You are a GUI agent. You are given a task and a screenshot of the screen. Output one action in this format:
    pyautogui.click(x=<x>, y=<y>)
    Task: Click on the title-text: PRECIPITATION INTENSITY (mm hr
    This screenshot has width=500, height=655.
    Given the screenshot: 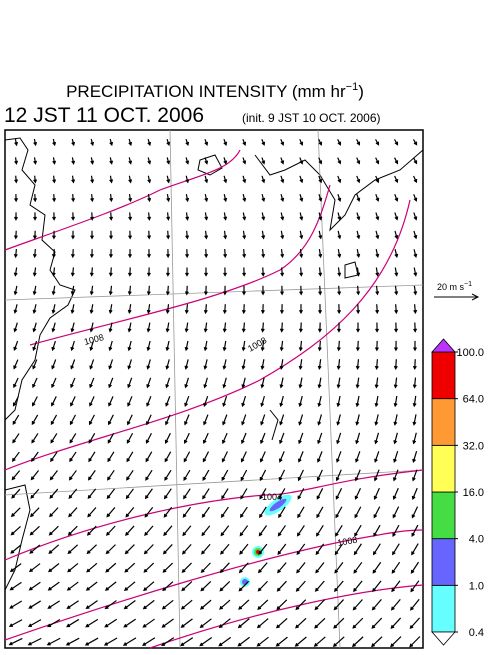 What is the action you would take?
    pyautogui.click(x=206, y=91)
    